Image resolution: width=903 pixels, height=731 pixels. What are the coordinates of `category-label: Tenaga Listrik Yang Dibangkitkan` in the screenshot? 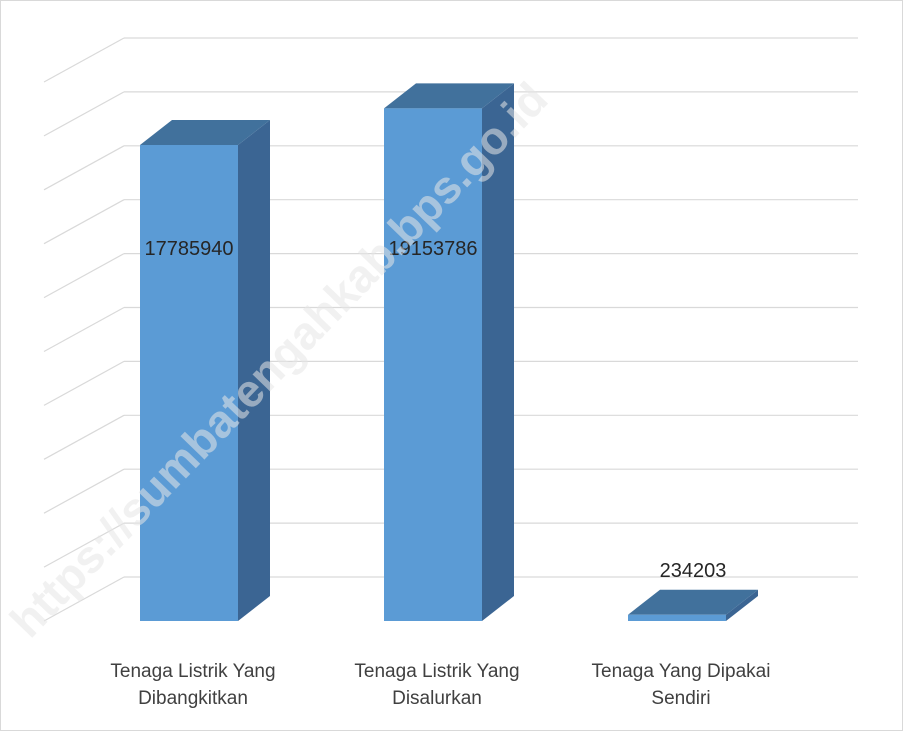 It's located at (192, 685).